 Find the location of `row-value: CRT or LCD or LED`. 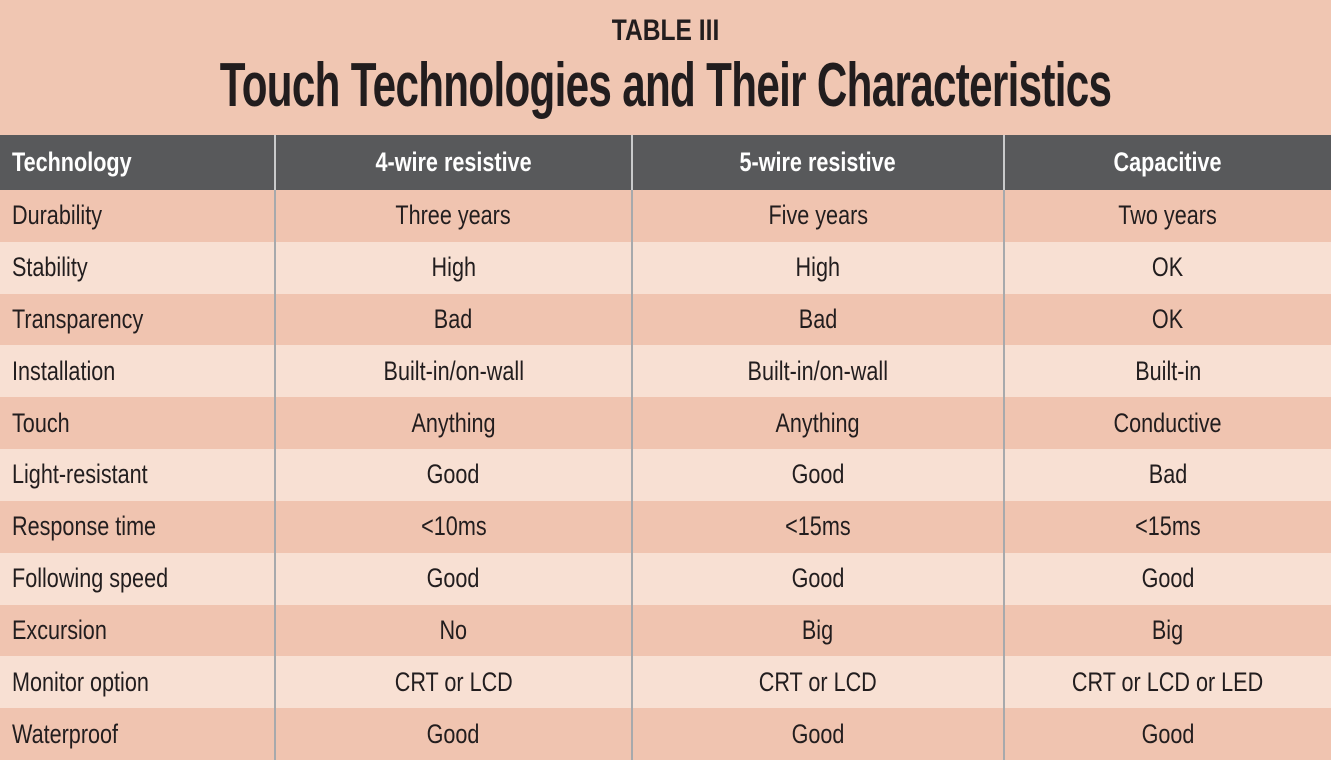

row-value: CRT or LCD or LED is located at coordinates (1168, 681).